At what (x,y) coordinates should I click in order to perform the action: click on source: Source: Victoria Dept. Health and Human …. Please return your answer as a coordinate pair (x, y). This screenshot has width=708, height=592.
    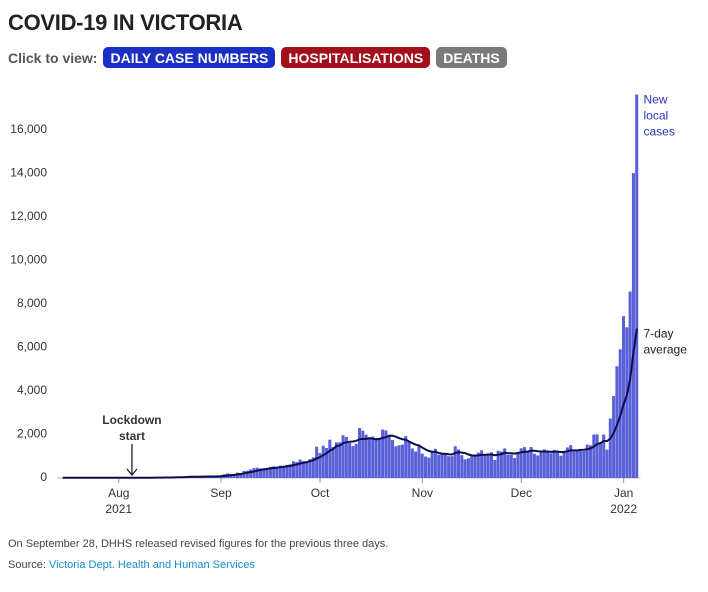
    Looking at the image, I should click on (131, 565).